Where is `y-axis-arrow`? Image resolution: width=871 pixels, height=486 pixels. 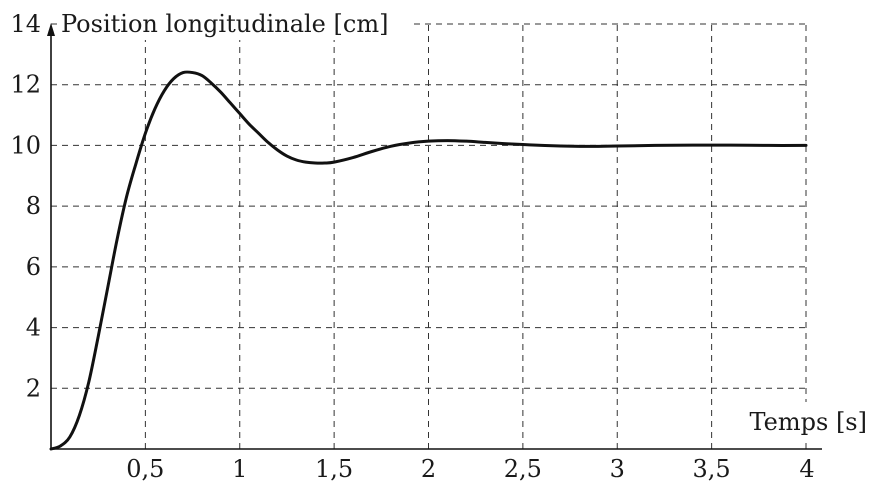
y-axis-arrow is located at coordinates (51, 29).